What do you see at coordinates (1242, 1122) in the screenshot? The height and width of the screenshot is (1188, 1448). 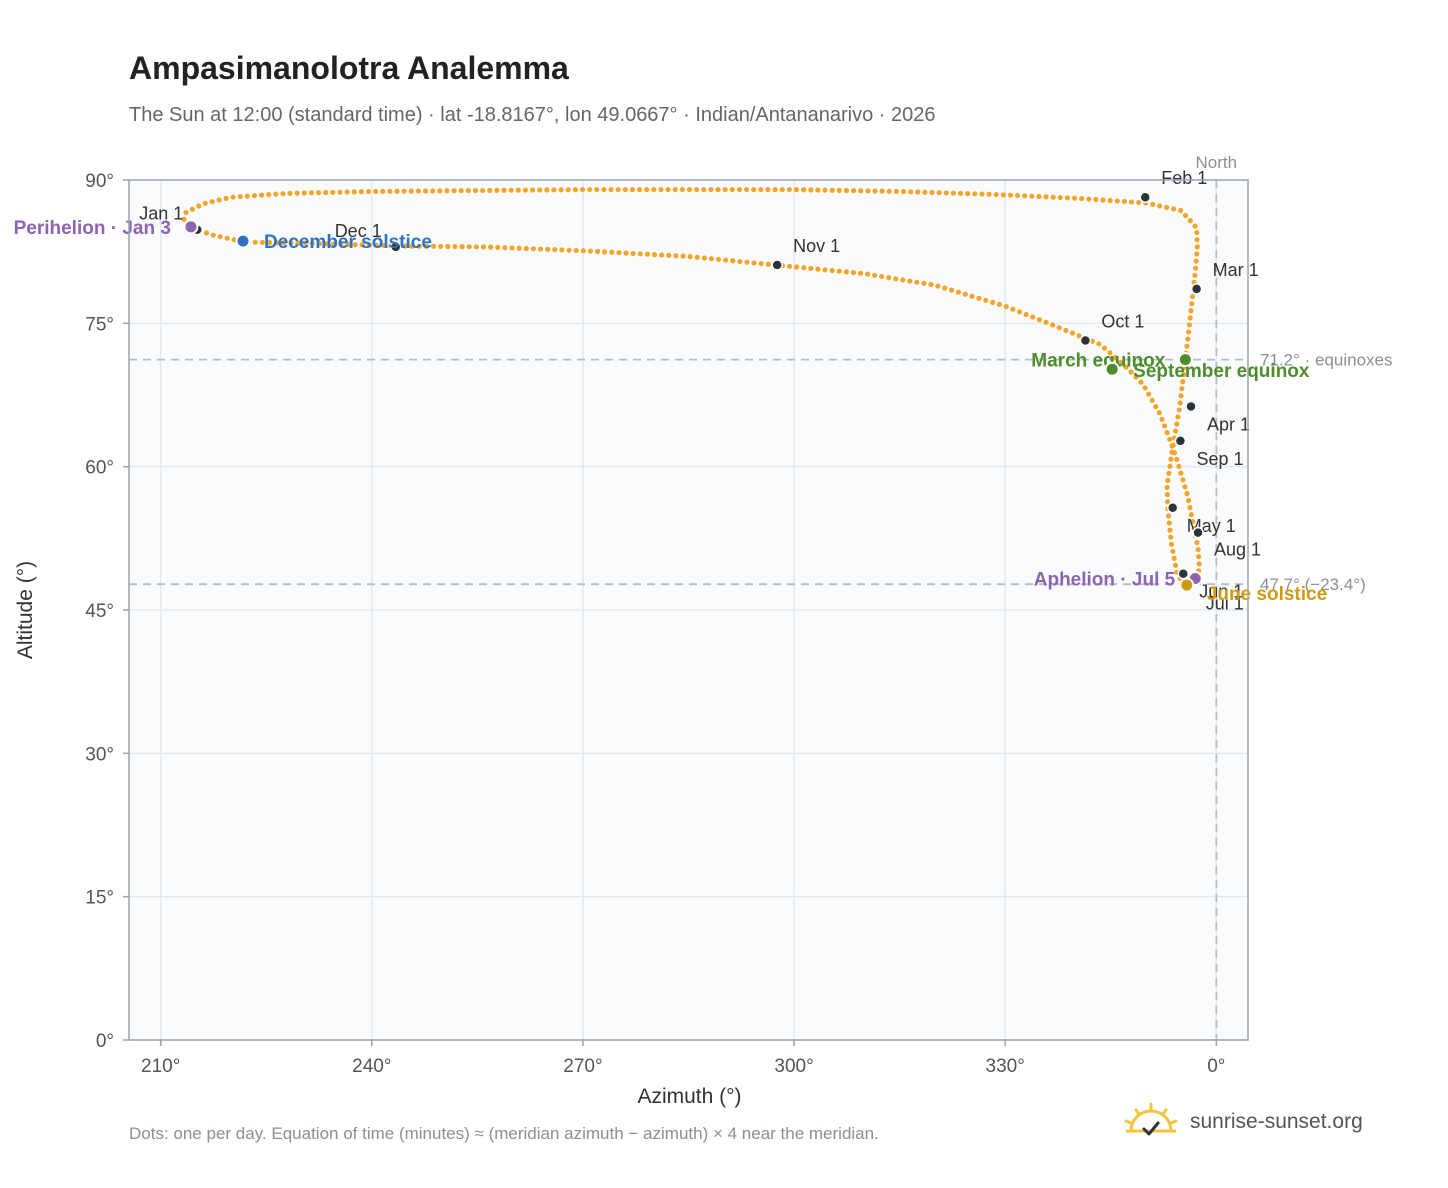 I see `brand-logo: sunrise-sunset.org` at bounding box center [1242, 1122].